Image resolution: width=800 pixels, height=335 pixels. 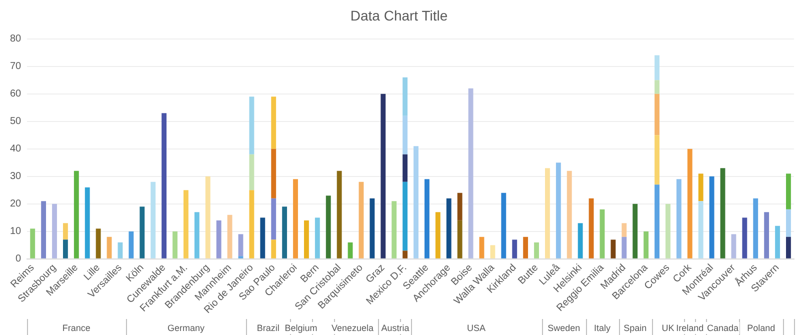 I want to click on text: Germany, so click(x=186, y=328).